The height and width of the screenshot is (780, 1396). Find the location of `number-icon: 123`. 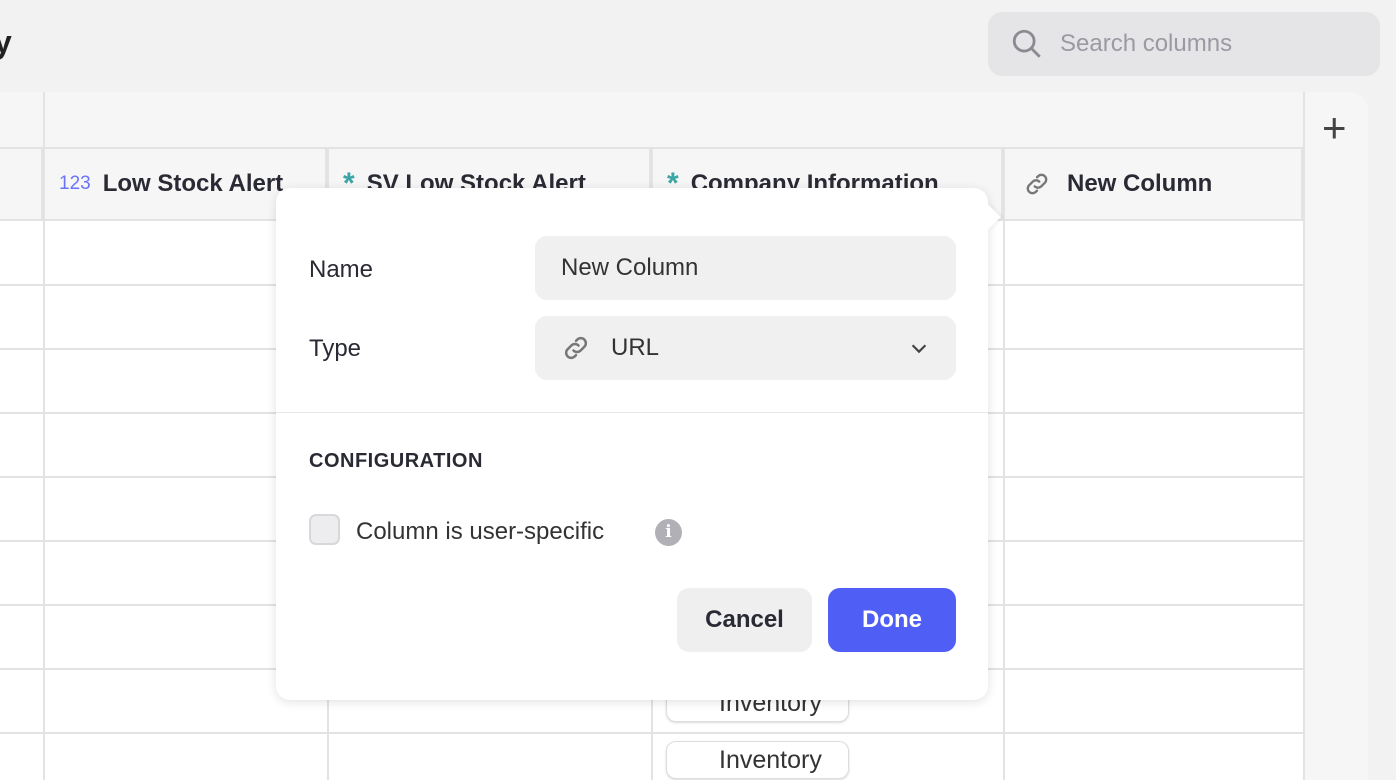

number-icon: 123 is located at coordinates (75, 183).